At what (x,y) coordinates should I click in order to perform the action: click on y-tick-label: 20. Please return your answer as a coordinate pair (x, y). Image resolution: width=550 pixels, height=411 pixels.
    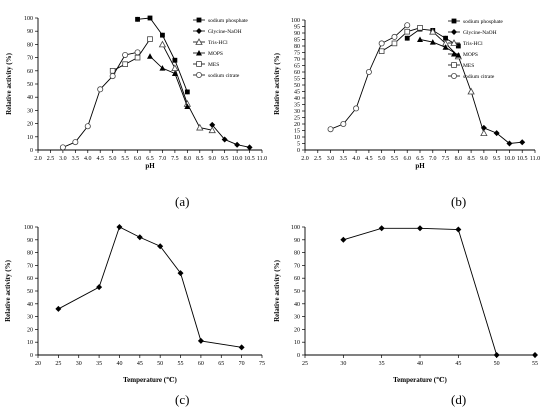
    Looking at the image, I should click on (30, 330).